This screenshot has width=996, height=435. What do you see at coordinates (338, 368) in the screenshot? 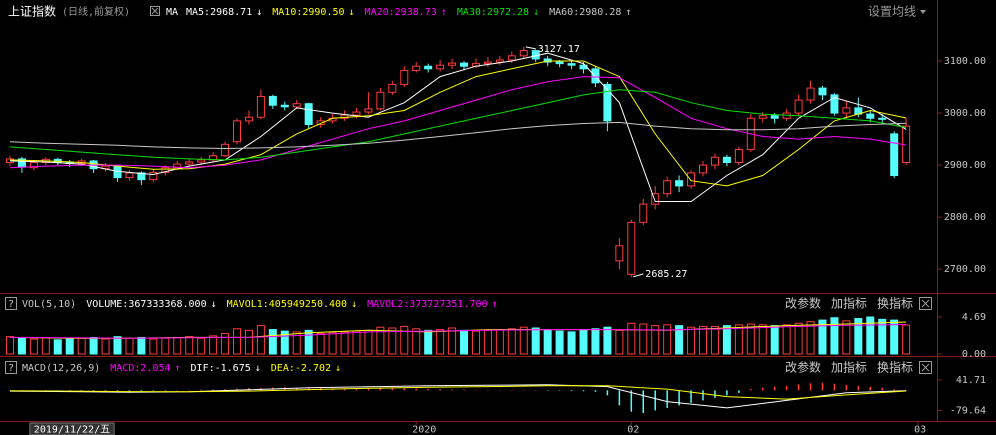
I see `legend-entry: ↓` at bounding box center [338, 368].